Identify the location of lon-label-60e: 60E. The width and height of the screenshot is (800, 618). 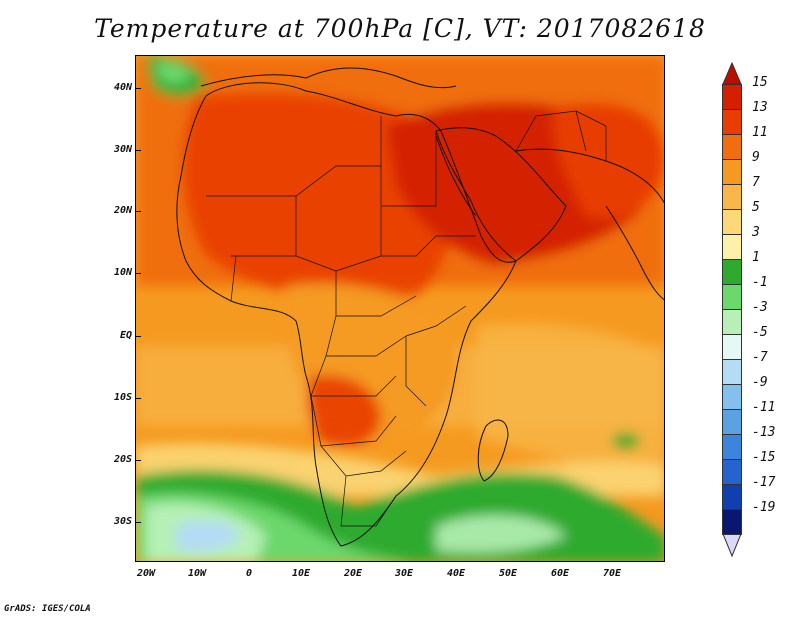
(560, 573).